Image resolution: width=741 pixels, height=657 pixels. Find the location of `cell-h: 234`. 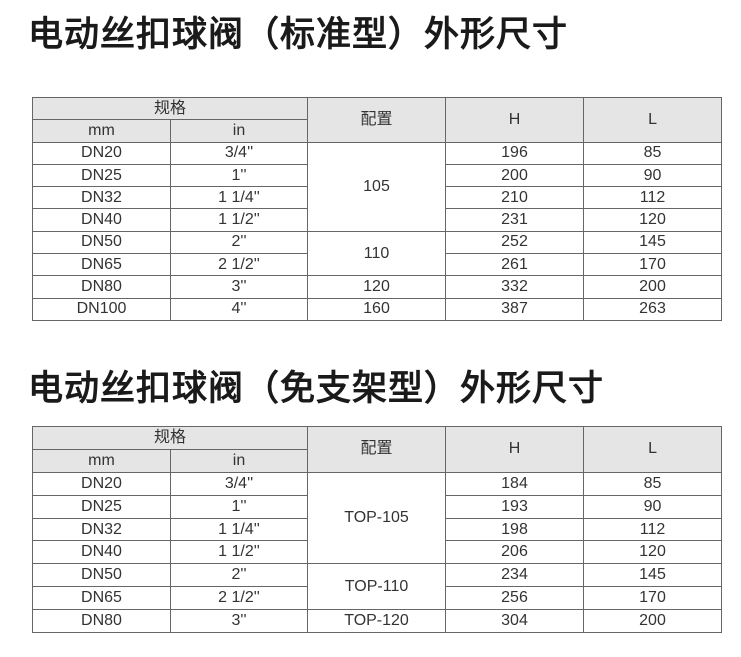

cell-h: 234 is located at coordinates (515, 575).